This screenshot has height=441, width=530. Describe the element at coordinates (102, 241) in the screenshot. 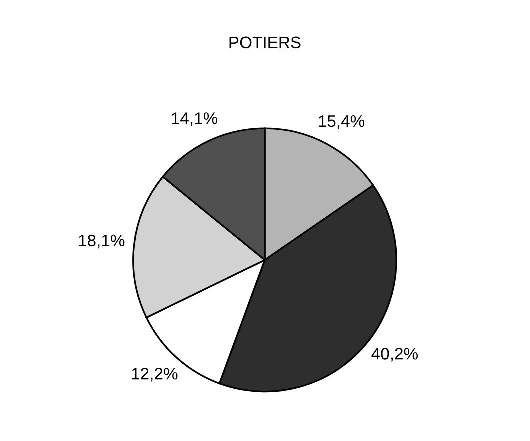

I see `data-label: 18,1%` at that location.